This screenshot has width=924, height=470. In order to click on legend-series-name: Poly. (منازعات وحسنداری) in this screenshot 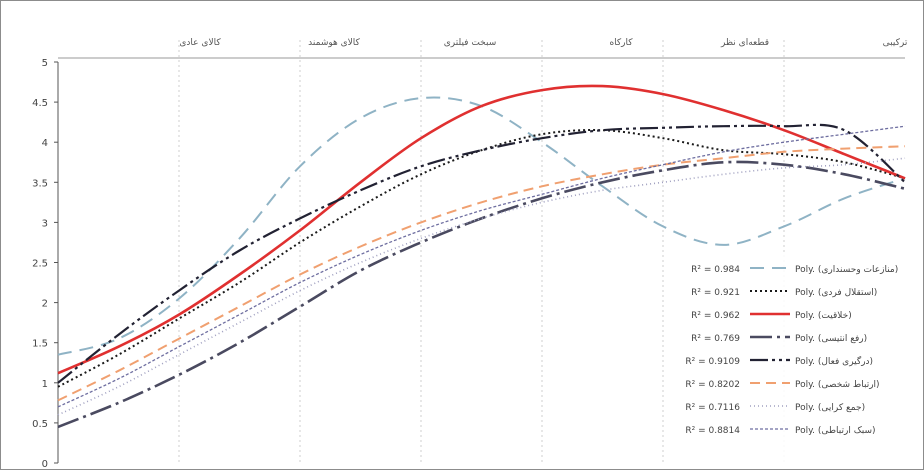, I will do `click(846, 270)`.